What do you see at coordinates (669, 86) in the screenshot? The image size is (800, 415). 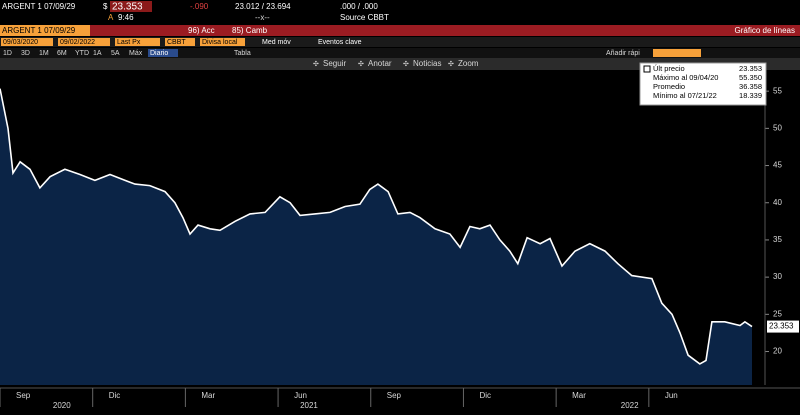 I see `legend-stat-label: Promedio` at bounding box center [669, 86].